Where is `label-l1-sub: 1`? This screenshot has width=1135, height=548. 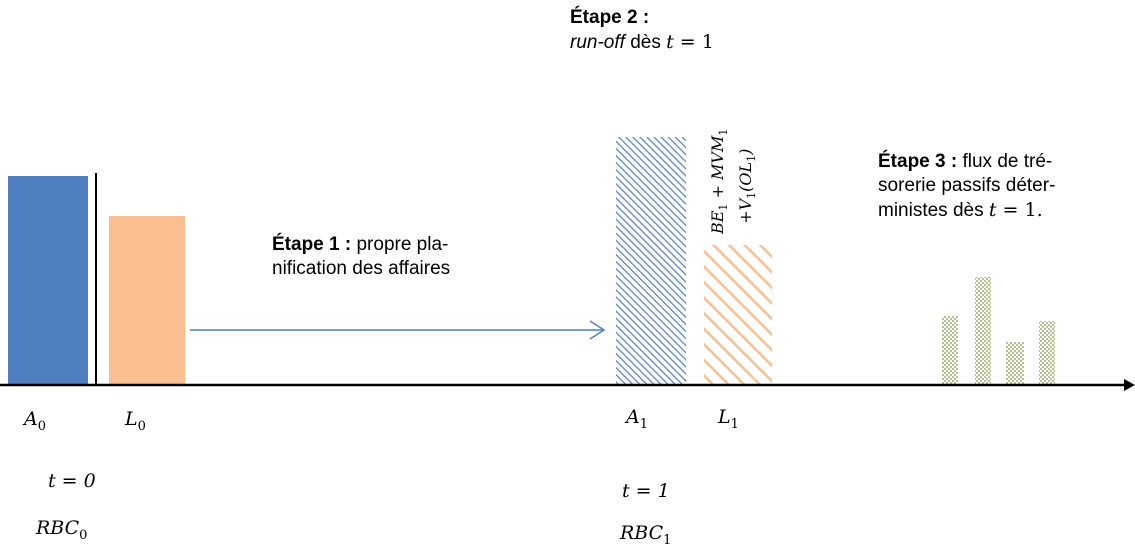
label-l1-sub: 1 is located at coordinates (734, 424).